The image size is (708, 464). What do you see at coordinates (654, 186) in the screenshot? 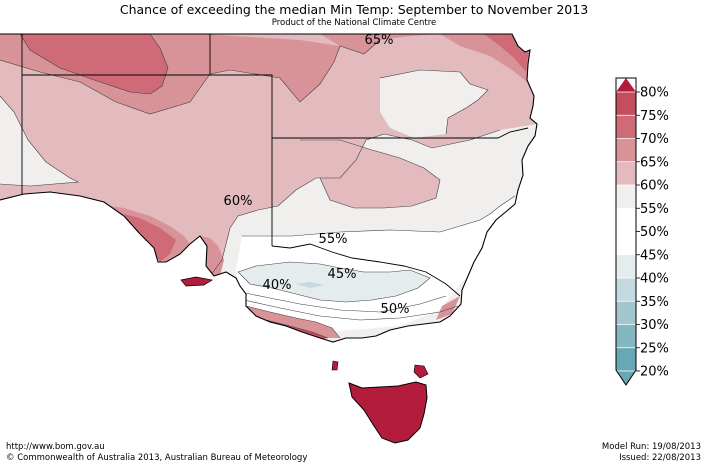
I see `legend-tick-label: 60%` at bounding box center [654, 186].